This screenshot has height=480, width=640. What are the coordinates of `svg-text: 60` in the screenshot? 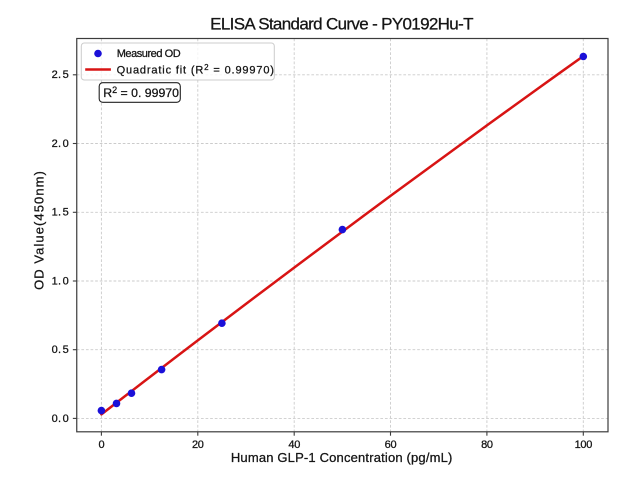 It's located at (391, 445).